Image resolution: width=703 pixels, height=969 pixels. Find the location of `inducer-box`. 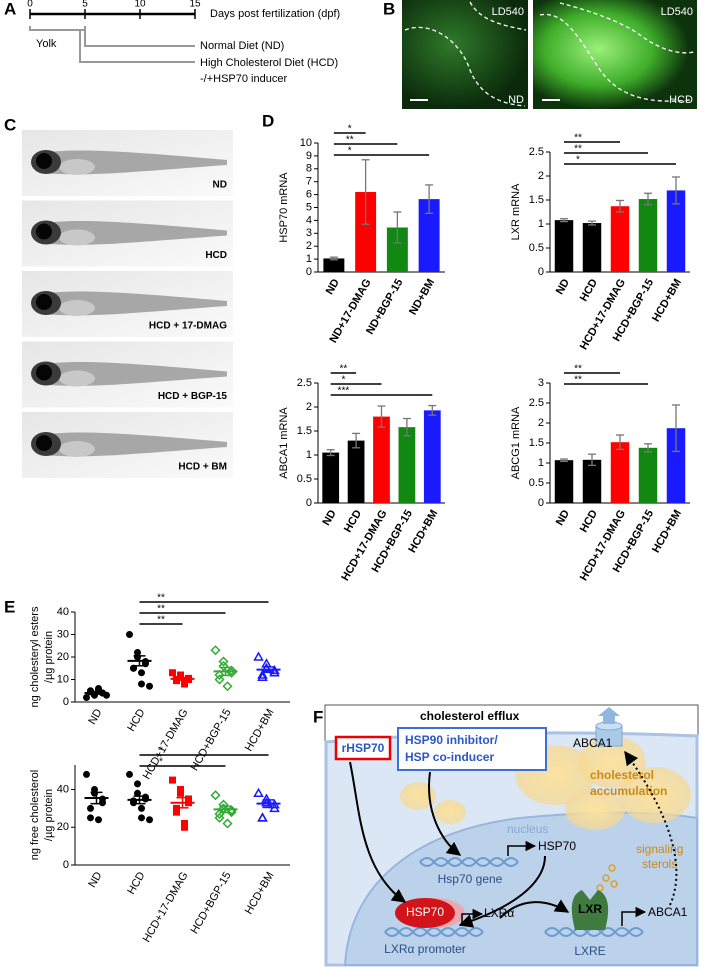

inducer-box is located at coordinates (472, 749).